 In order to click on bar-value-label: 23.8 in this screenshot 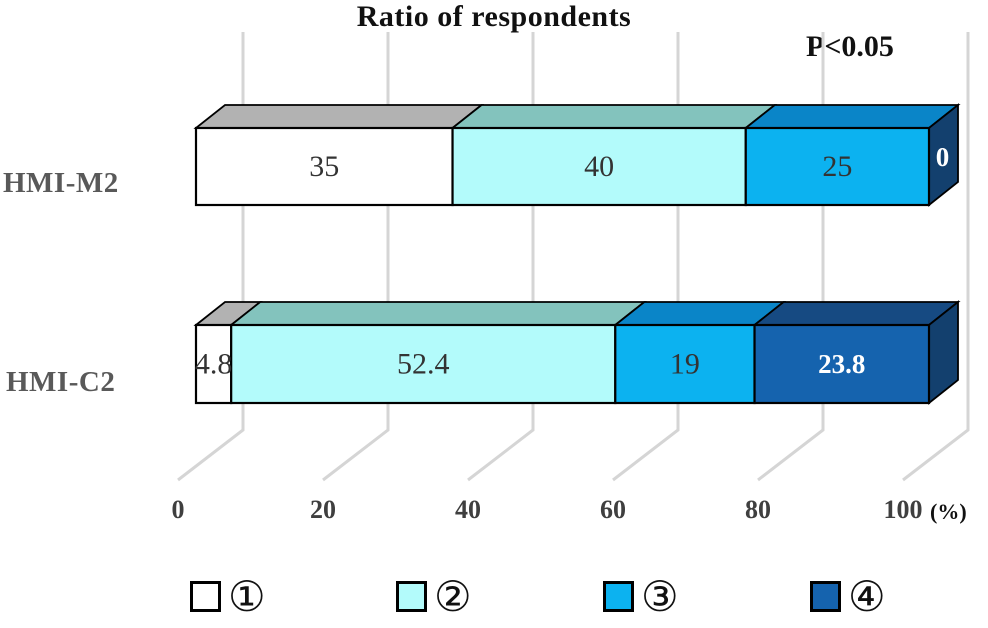, I will do `click(841, 364)`.